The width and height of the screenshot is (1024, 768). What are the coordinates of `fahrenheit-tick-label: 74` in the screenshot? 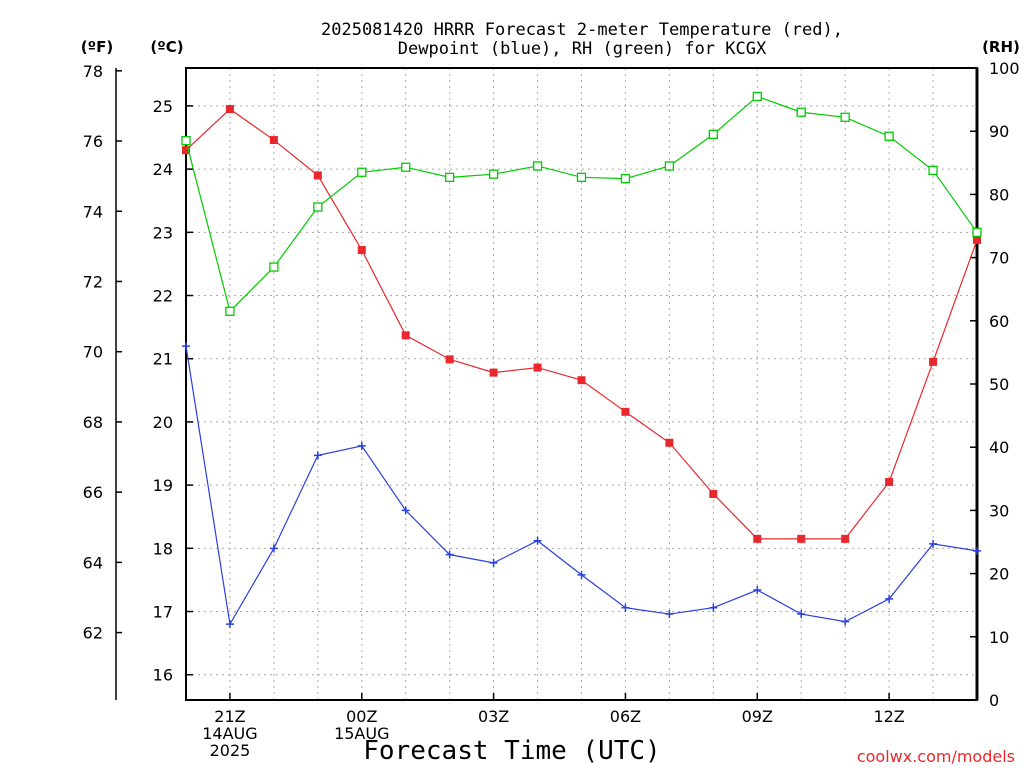 It's located at (93, 211).